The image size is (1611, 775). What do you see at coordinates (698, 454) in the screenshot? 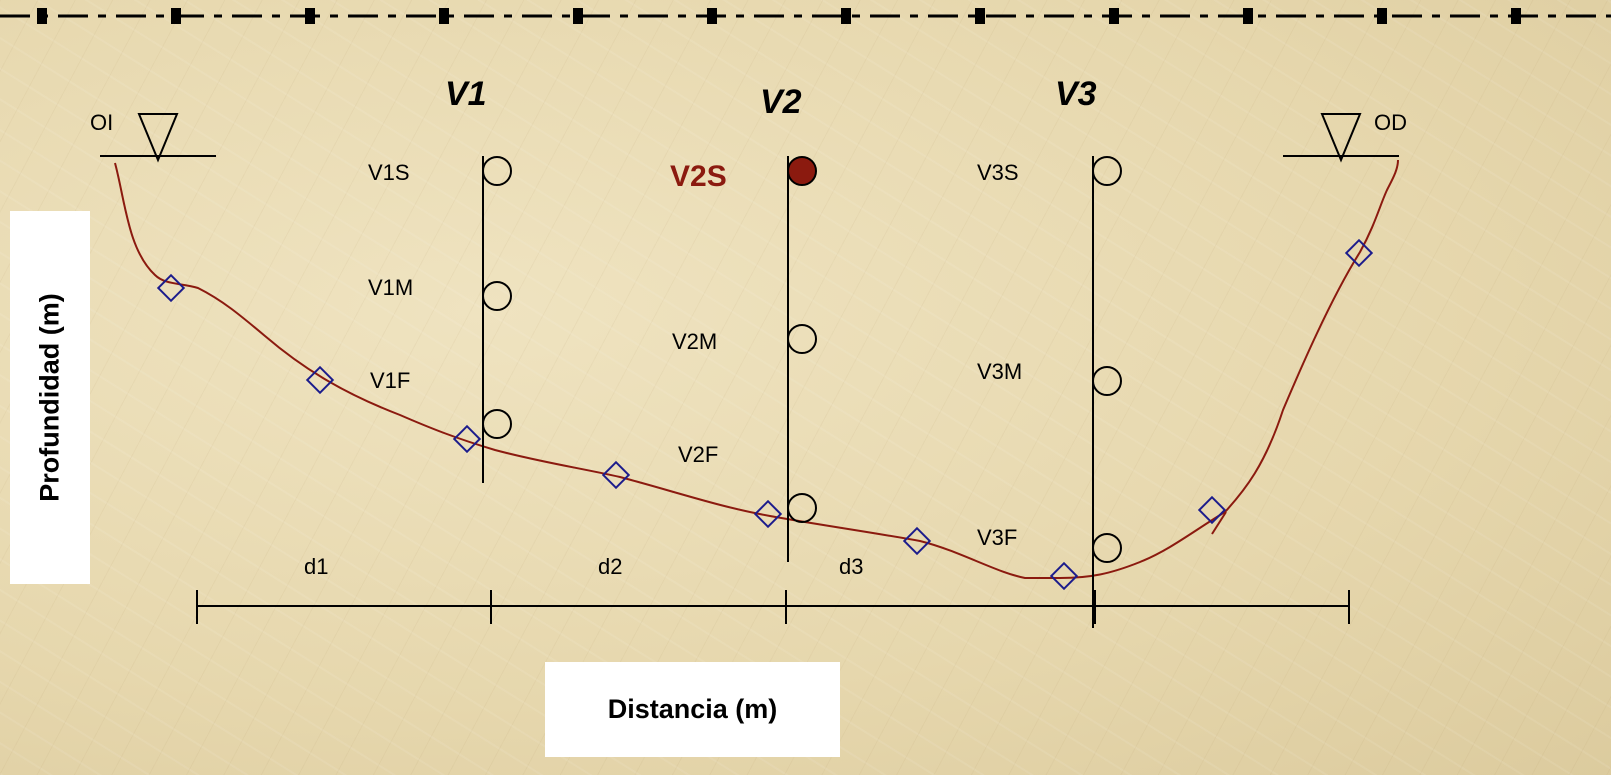
I see `point-label: V2F` at bounding box center [698, 454].